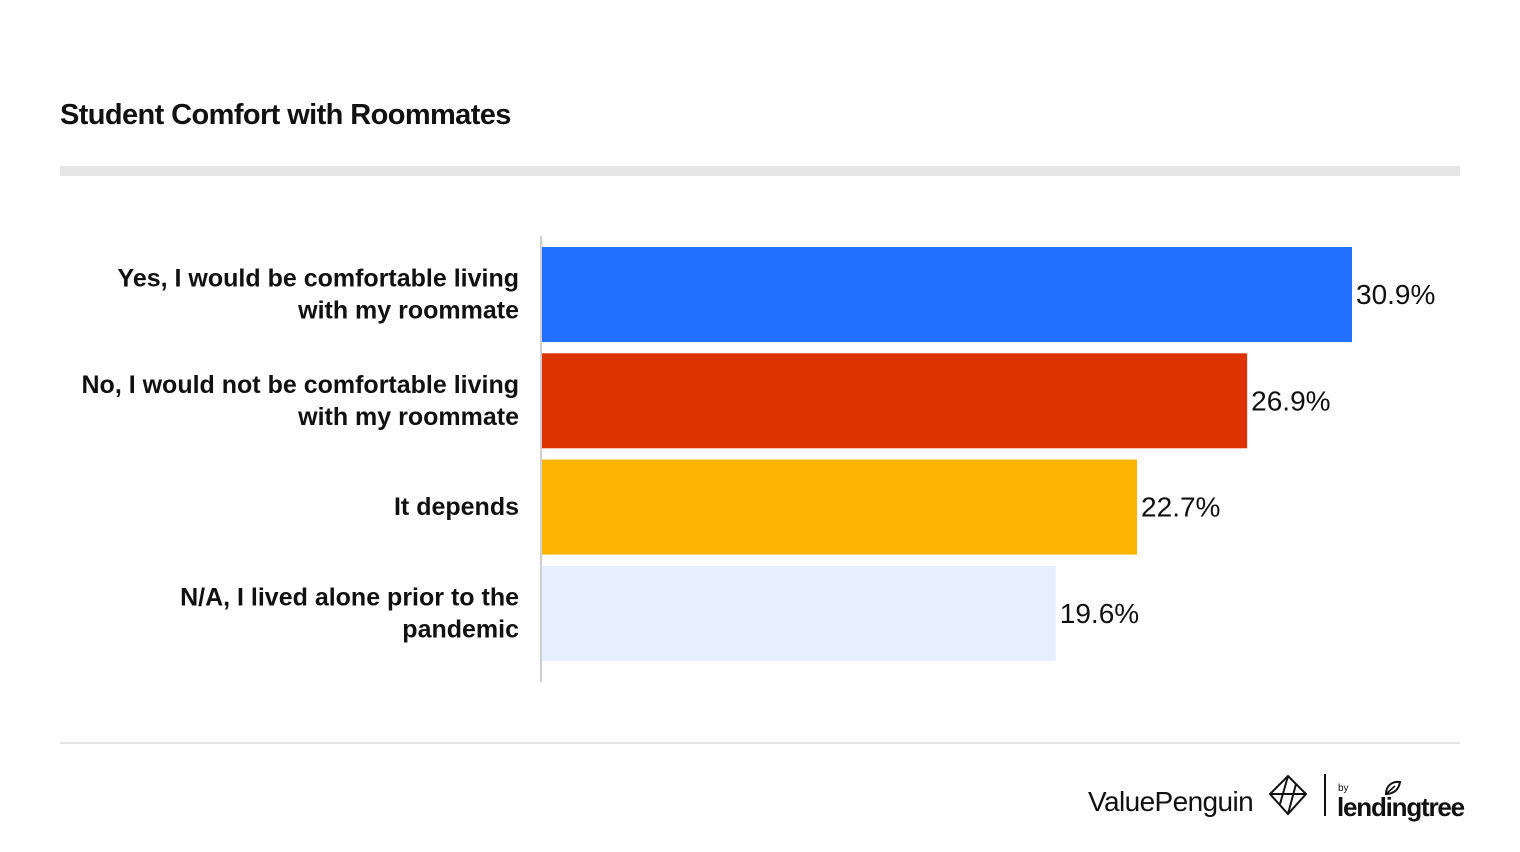 This screenshot has width=1520, height=852. What do you see at coordinates (285, 115) in the screenshot?
I see `chart-title: Student Comfort with Roommates` at bounding box center [285, 115].